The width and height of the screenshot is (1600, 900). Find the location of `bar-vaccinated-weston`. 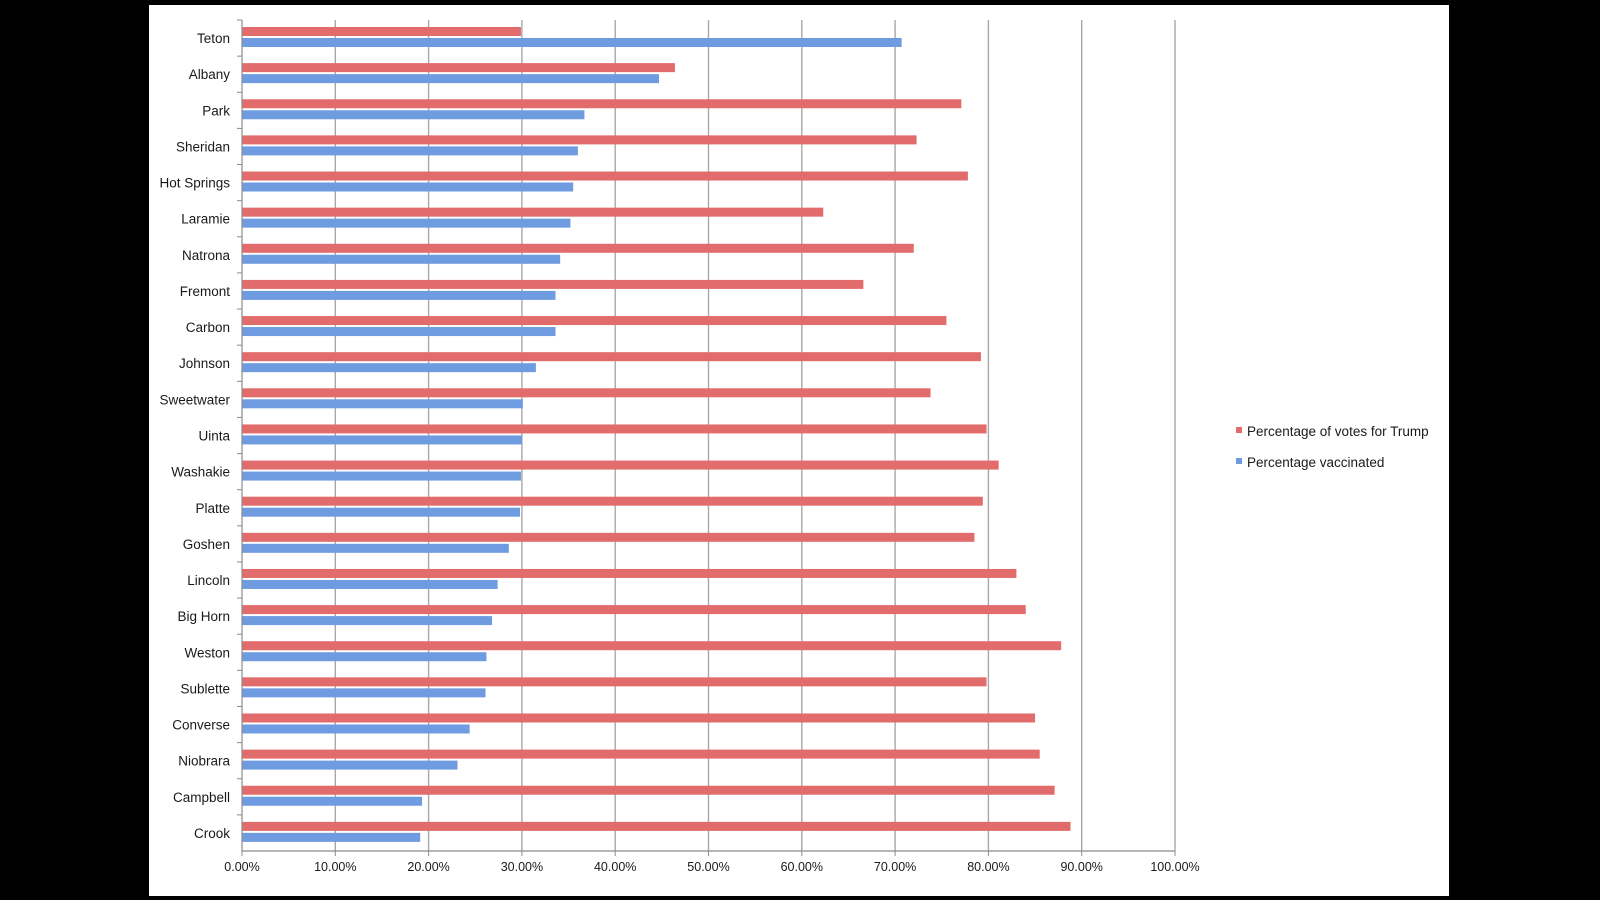

bar-vaccinated-weston is located at coordinates (364, 657).